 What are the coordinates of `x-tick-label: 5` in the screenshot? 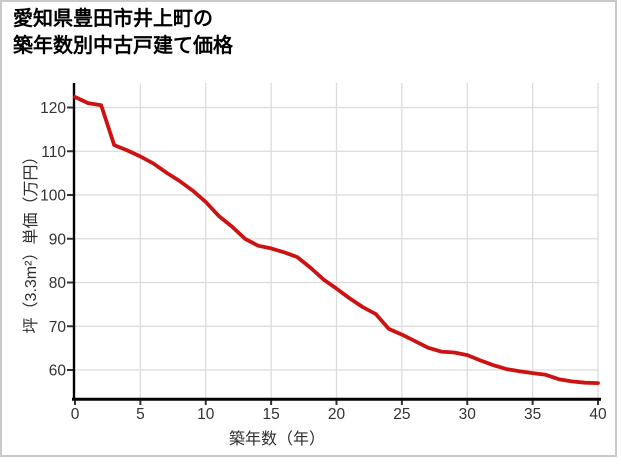 It's located at (140, 414).